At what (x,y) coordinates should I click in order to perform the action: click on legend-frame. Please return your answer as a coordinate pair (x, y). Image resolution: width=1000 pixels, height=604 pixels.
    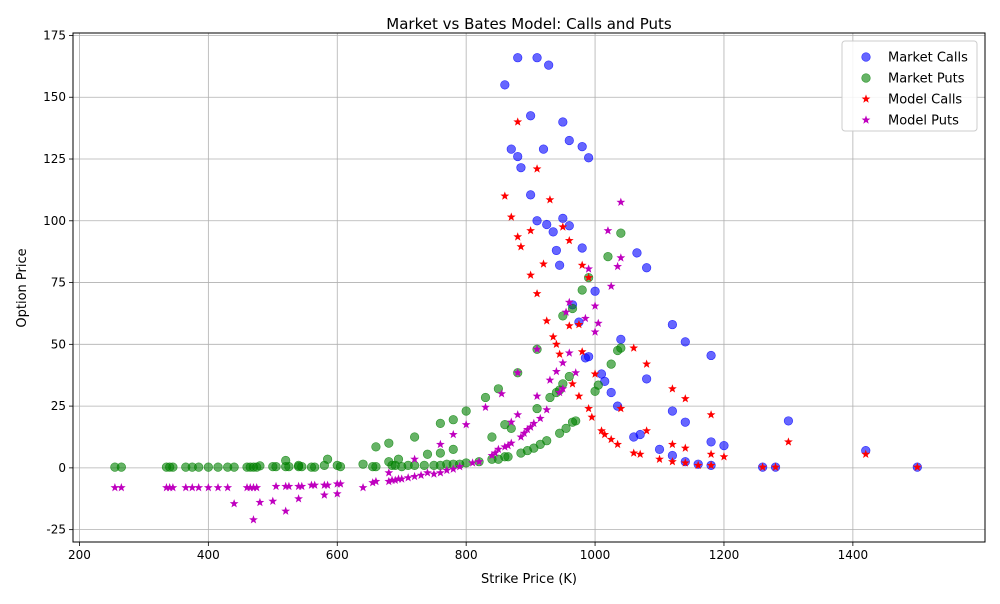
    Looking at the image, I should click on (909, 86).